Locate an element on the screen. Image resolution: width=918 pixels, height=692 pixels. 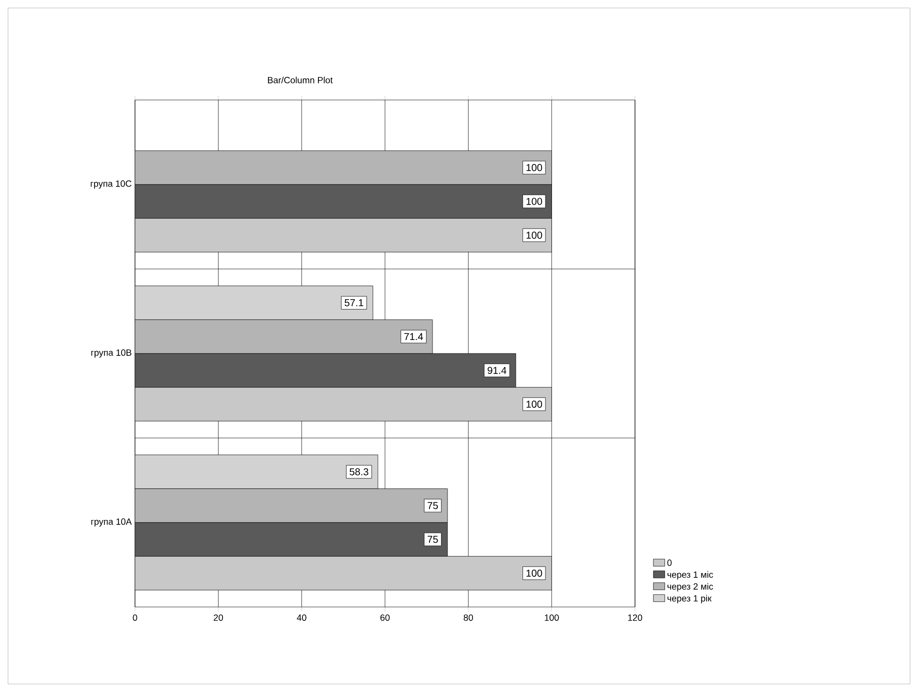
x-tick-label: 100 is located at coordinates (551, 617).